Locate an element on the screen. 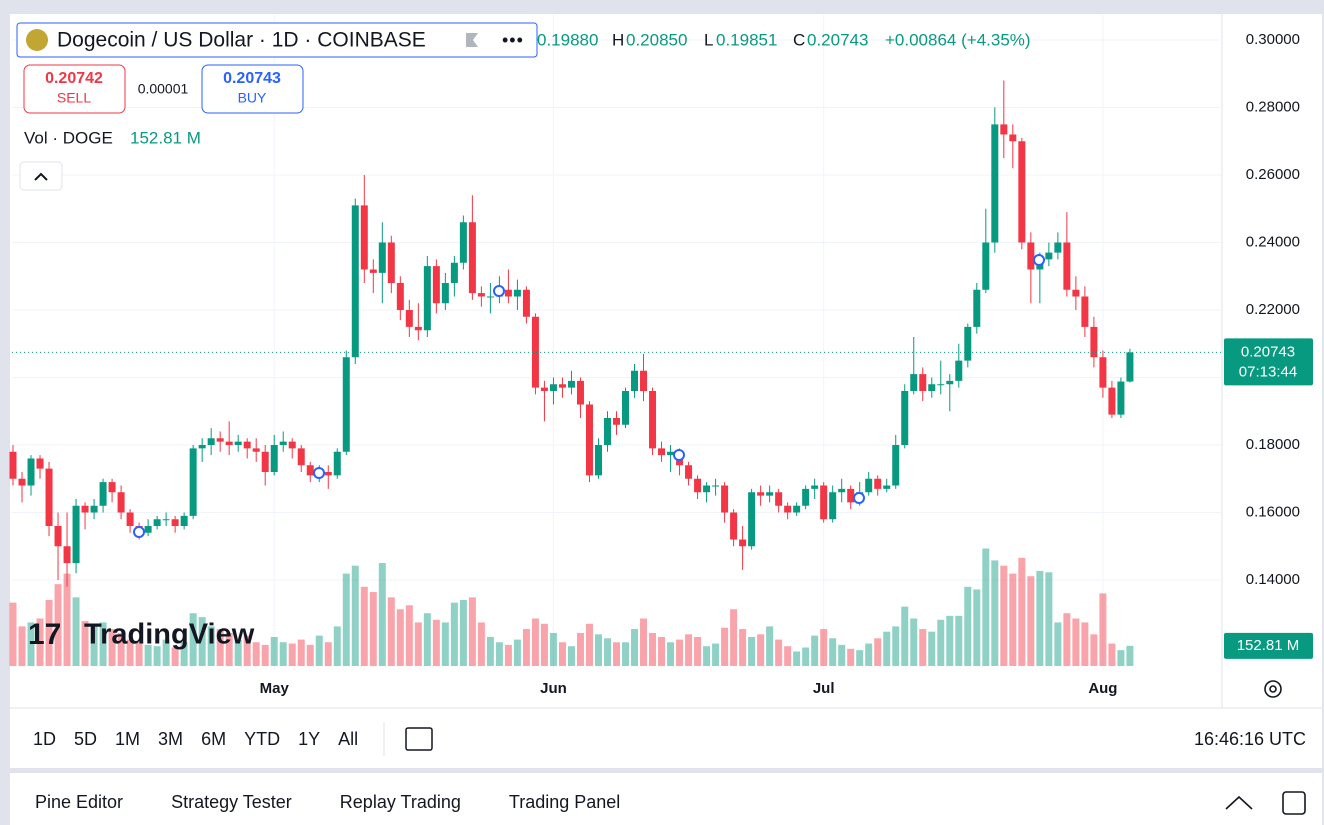  y-tick-label: 0.24000 is located at coordinates (1273, 241).